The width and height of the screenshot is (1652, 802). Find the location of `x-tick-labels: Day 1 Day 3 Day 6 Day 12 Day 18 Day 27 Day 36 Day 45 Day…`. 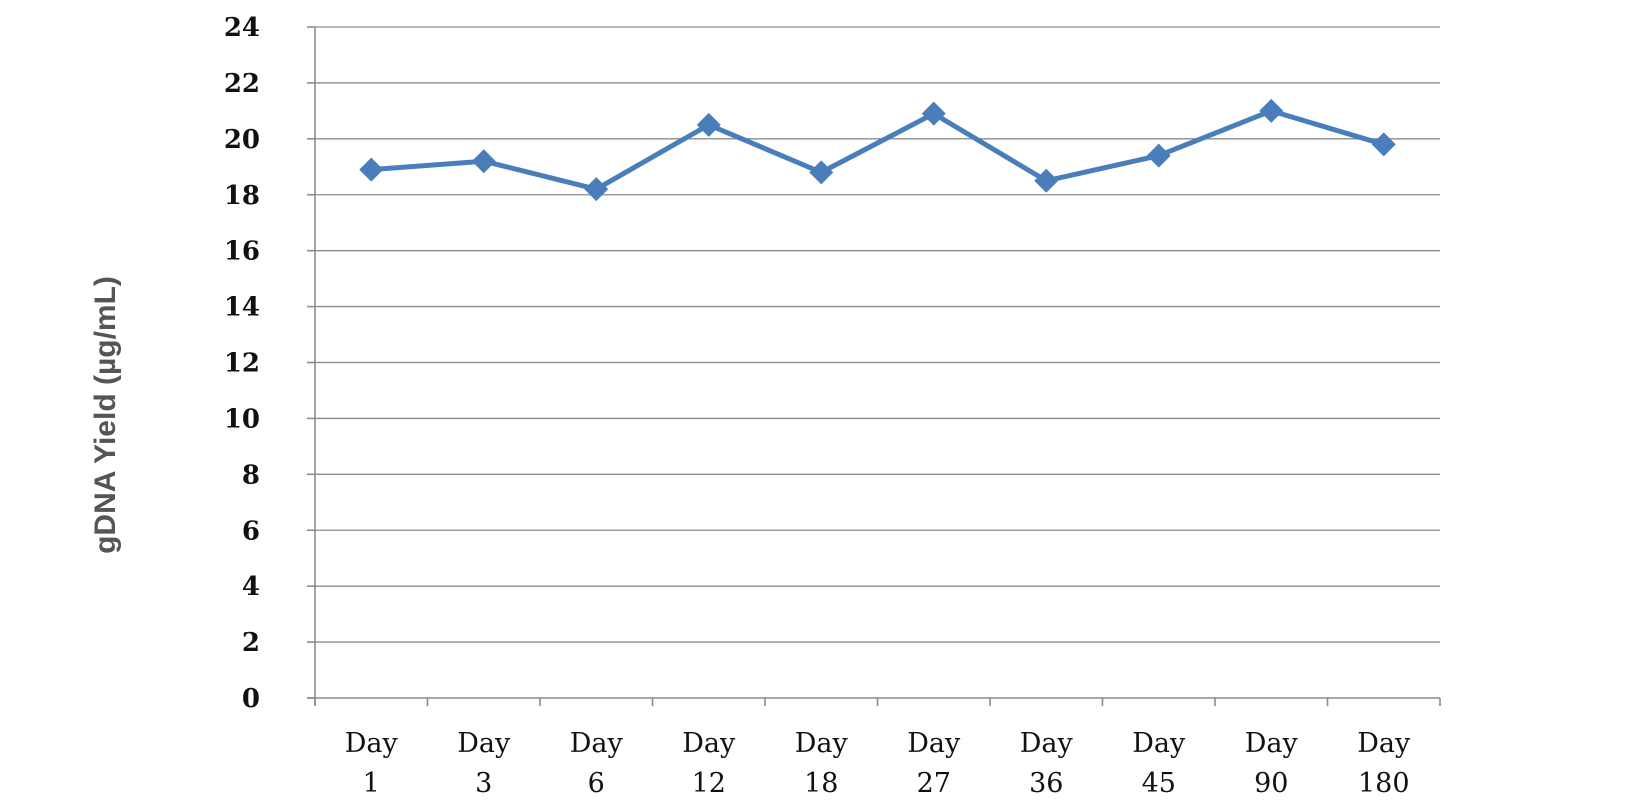

x-tick-labels: Day 1 Day 3 Day 6 Day 12 Day 18 Day 27 Day 36 Day 45 Day… is located at coordinates (878, 763).